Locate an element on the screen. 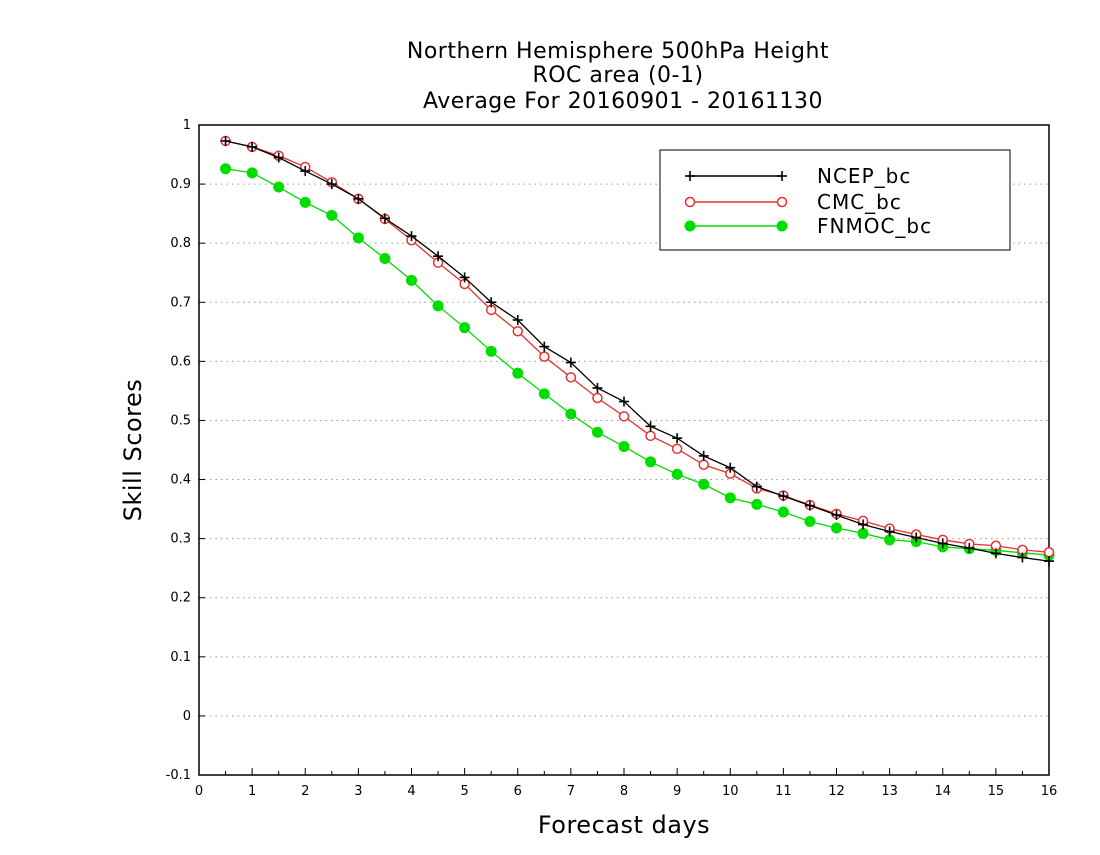 The image size is (1100, 855). x-tick-label: 1 is located at coordinates (252, 791).